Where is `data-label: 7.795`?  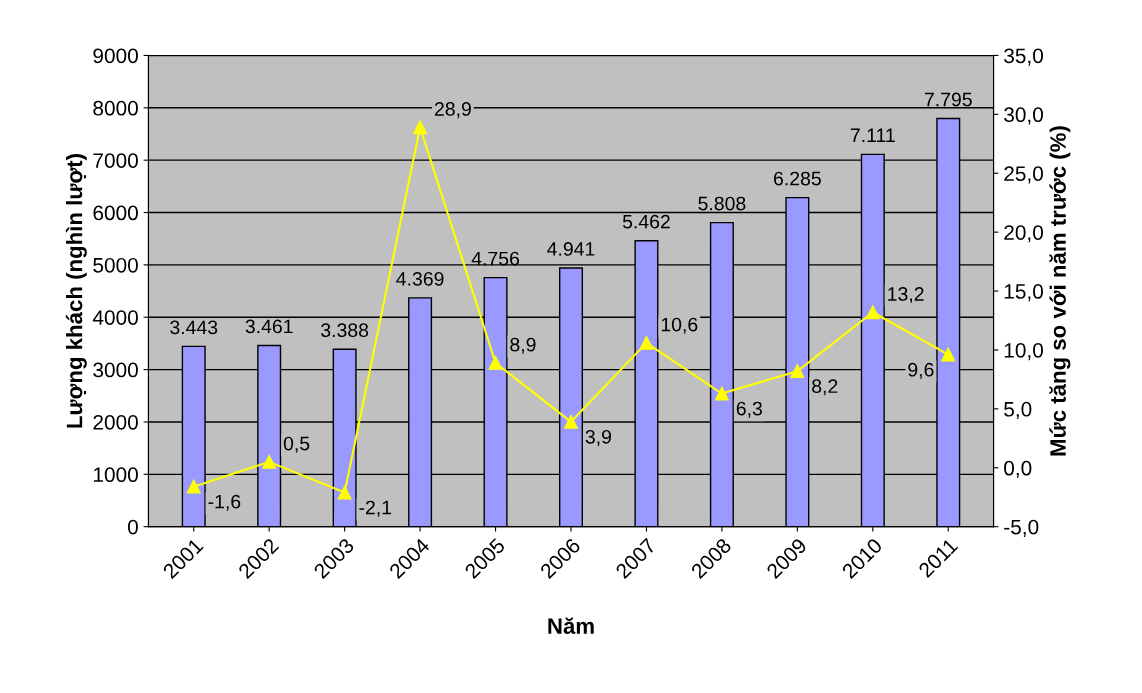 data-label: 7.795 is located at coordinates (948, 99).